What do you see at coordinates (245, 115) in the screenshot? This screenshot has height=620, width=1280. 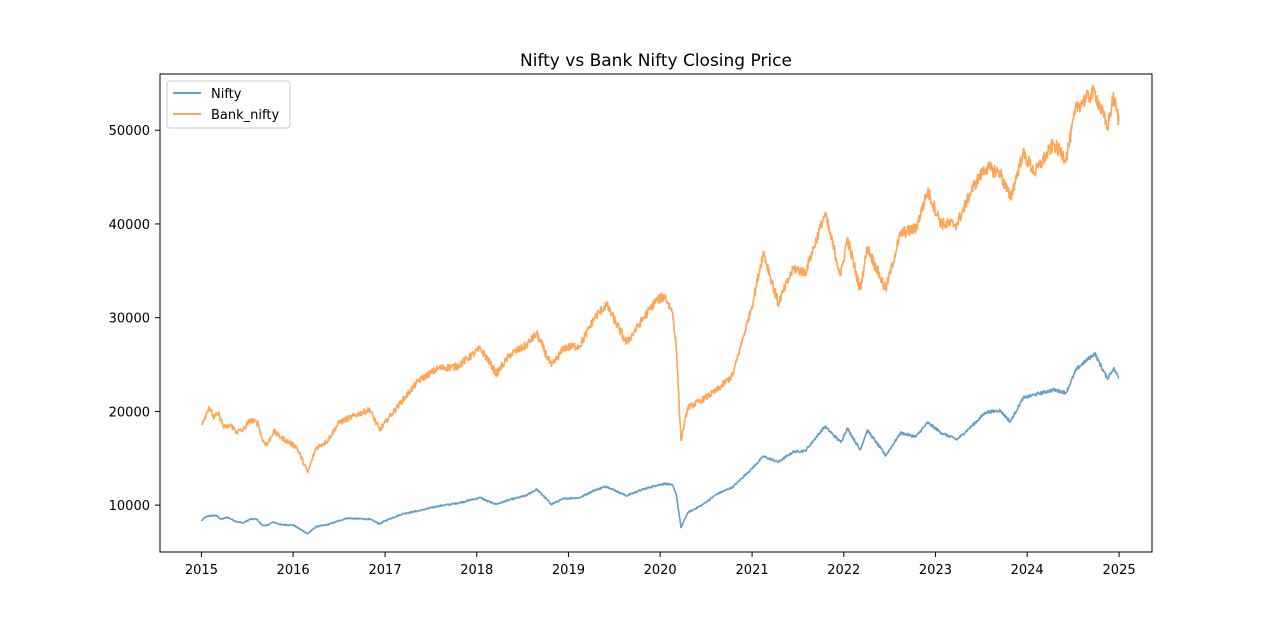 I see `legend-label-bank-nifty: Bank_nifty` at bounding box center [245, 115].